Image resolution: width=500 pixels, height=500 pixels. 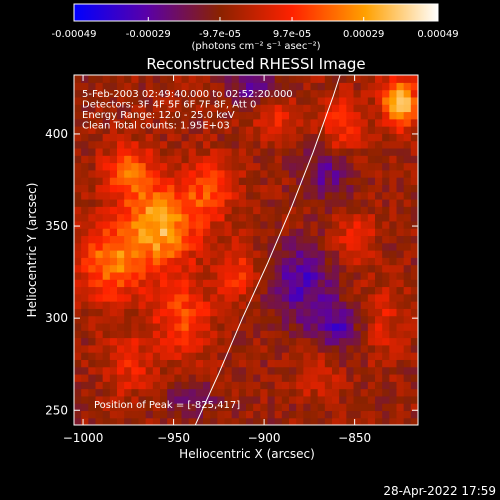 What do you see at coordinates (255, 64) in the screenshot?
I see `chart-title: Reconstructed RHESSI Image` at bounding box center [255, 64].